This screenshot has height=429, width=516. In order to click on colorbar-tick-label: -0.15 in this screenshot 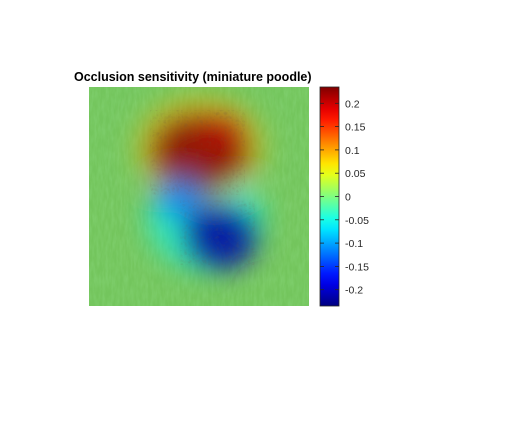, I will do `click(357, 267)`.